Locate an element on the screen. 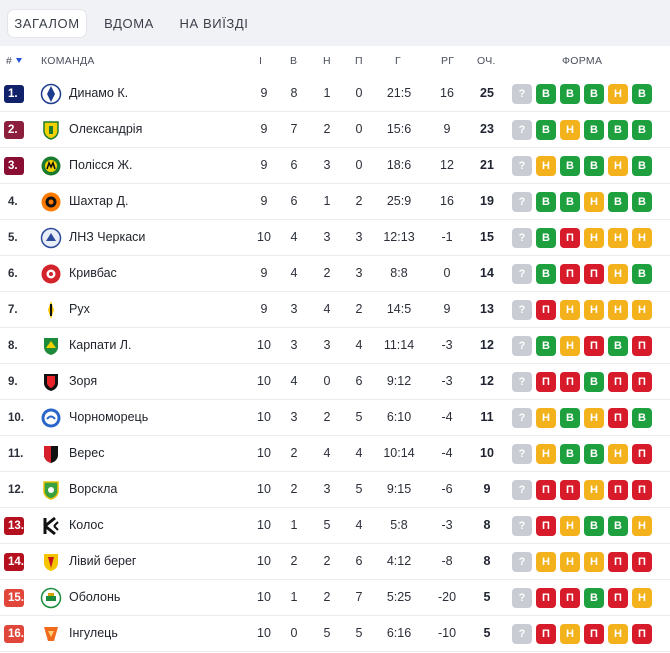 The height and width of the screenshot is (653, 670). team-name: Рух is located at coordinates (79, 309).